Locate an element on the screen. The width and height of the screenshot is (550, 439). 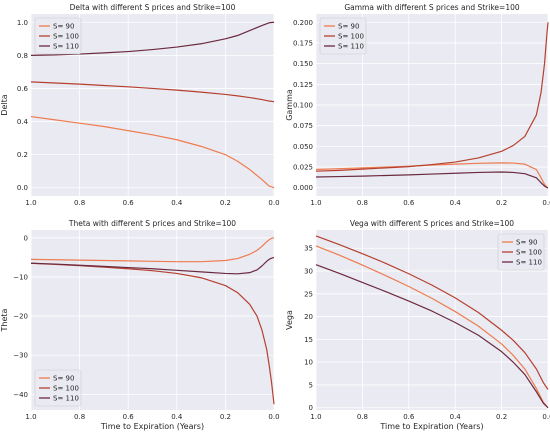
vega-y-axis-label: Vega is located at coordinates (289, 320).